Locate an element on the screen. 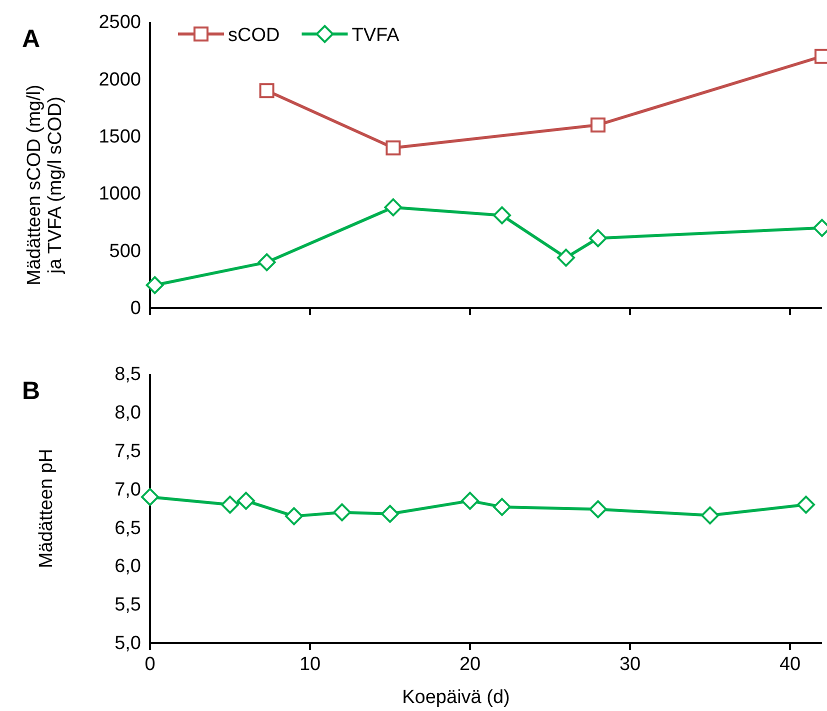  y-tick-label: 2500 is located at coordinates (119, 23).